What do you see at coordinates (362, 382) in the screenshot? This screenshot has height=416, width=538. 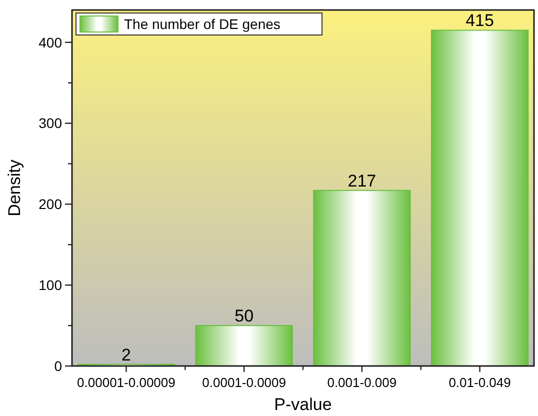 I see `x-tick-label: 0.001-0.009` at bounding box center [362, 382].